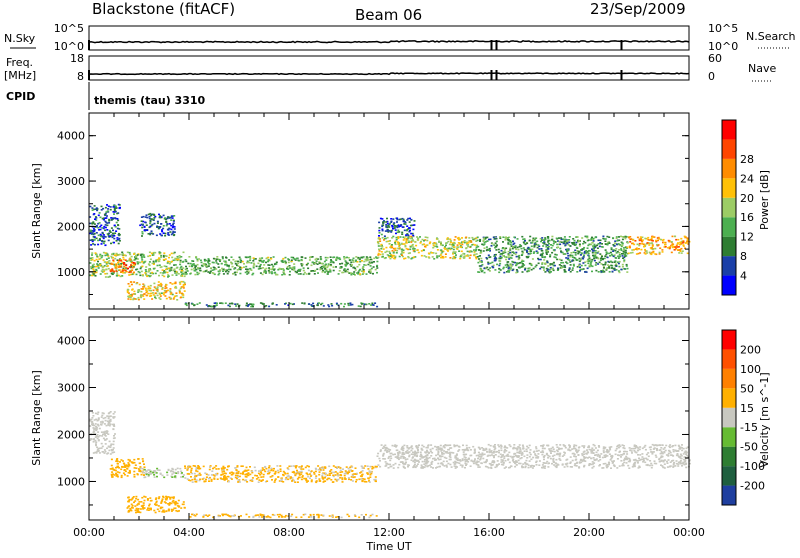  What do you see at coordinates (762, 68) in the screenshot?
I see `freq-right-label: Nave` at bounding box center [762, 68].